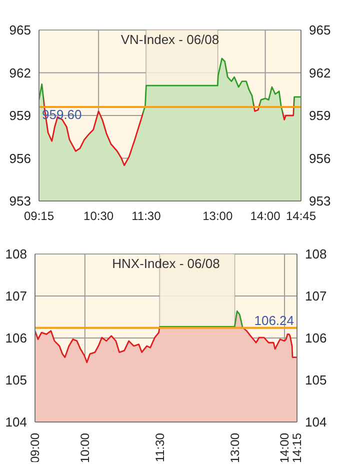  What do you see at coordinates (39, 216) in the screenshot?
I see `x-tick-label: 09:15` at bounding box center [39, 216].